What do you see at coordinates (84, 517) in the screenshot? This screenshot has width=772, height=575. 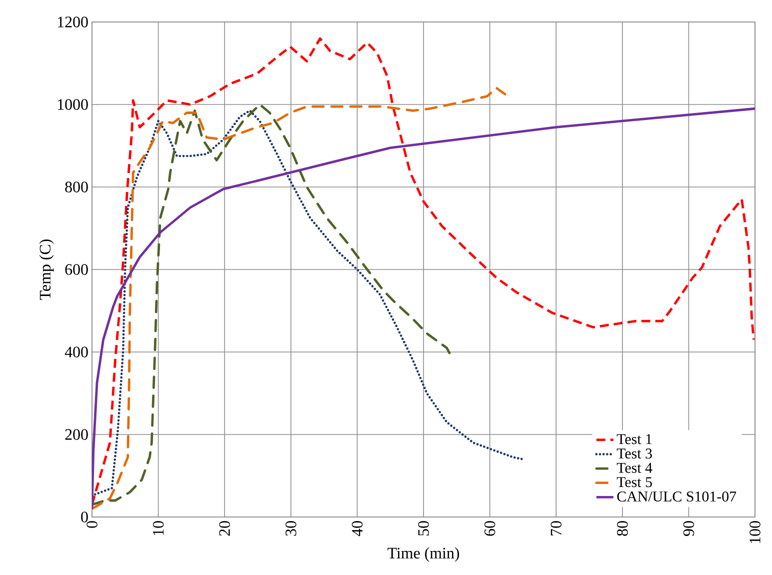 I see `y-tick-label: 0` at bounding box center [84, 517].